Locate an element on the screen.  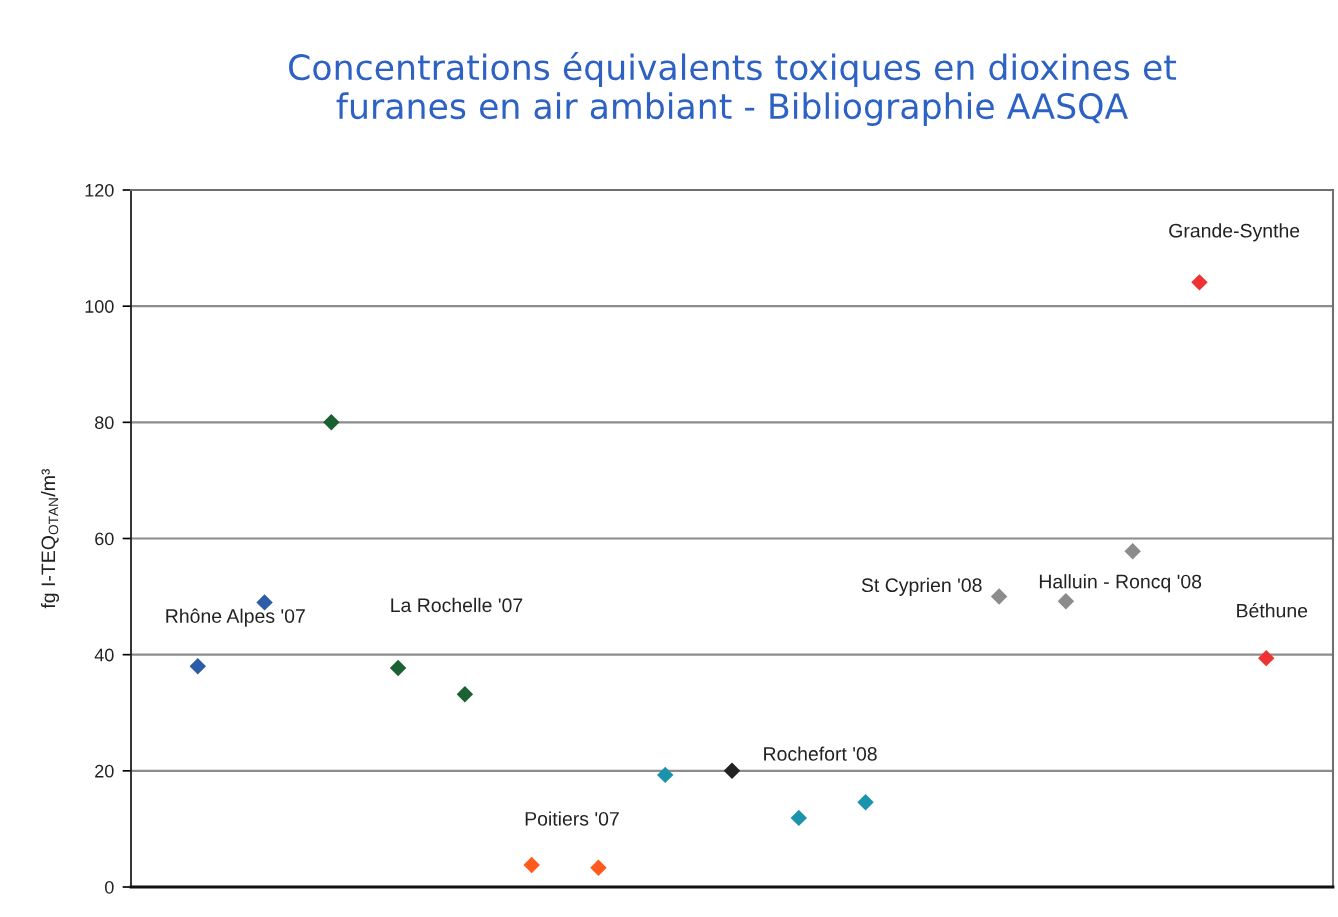
series-label: St Cyprien '08 is located at coordinates (921, 586).